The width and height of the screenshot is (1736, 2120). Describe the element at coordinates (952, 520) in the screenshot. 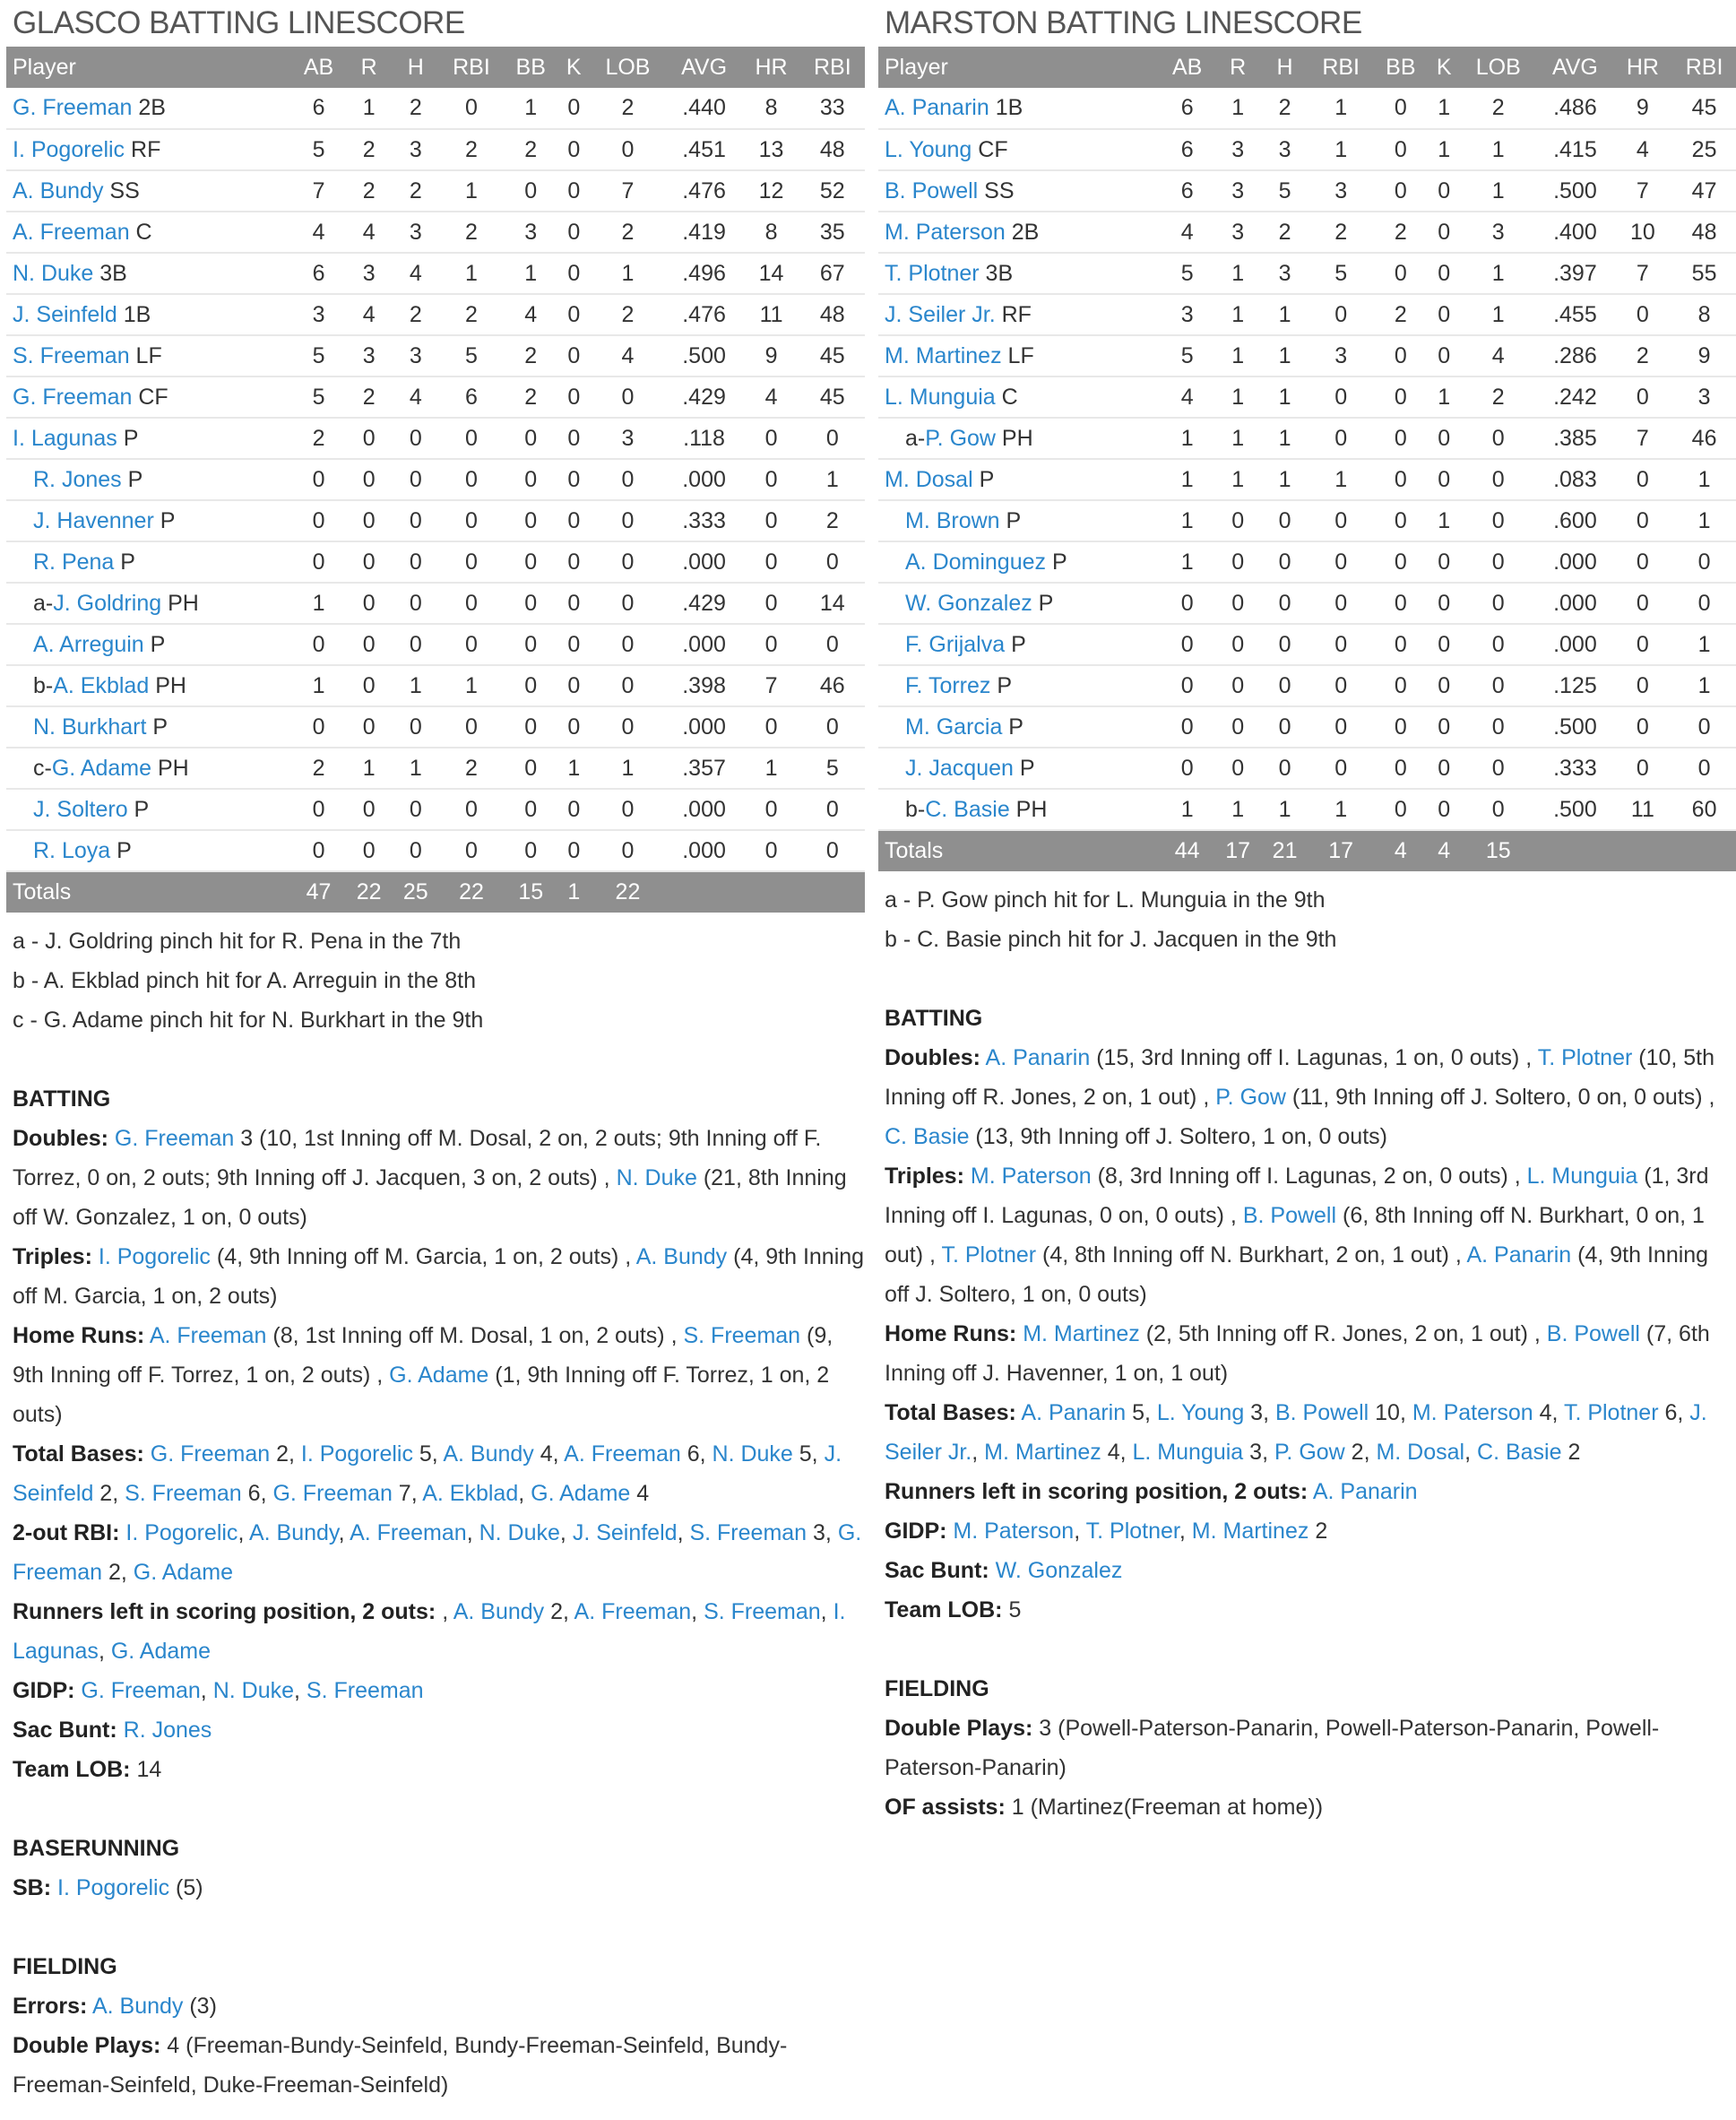

I see `player-link: M. Brown` at that location.